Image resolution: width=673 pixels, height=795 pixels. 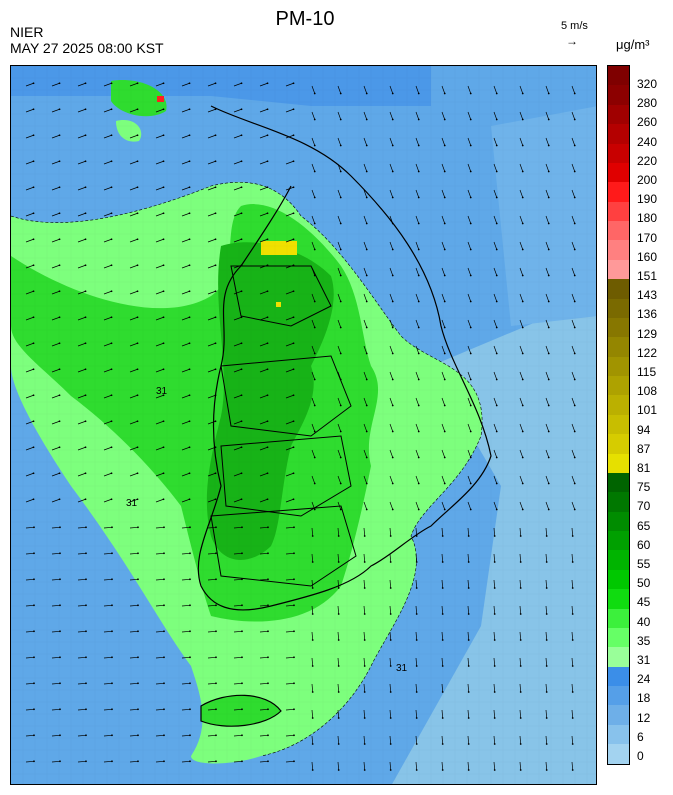 I want to click on colorbar, so click(x=618, y=415).